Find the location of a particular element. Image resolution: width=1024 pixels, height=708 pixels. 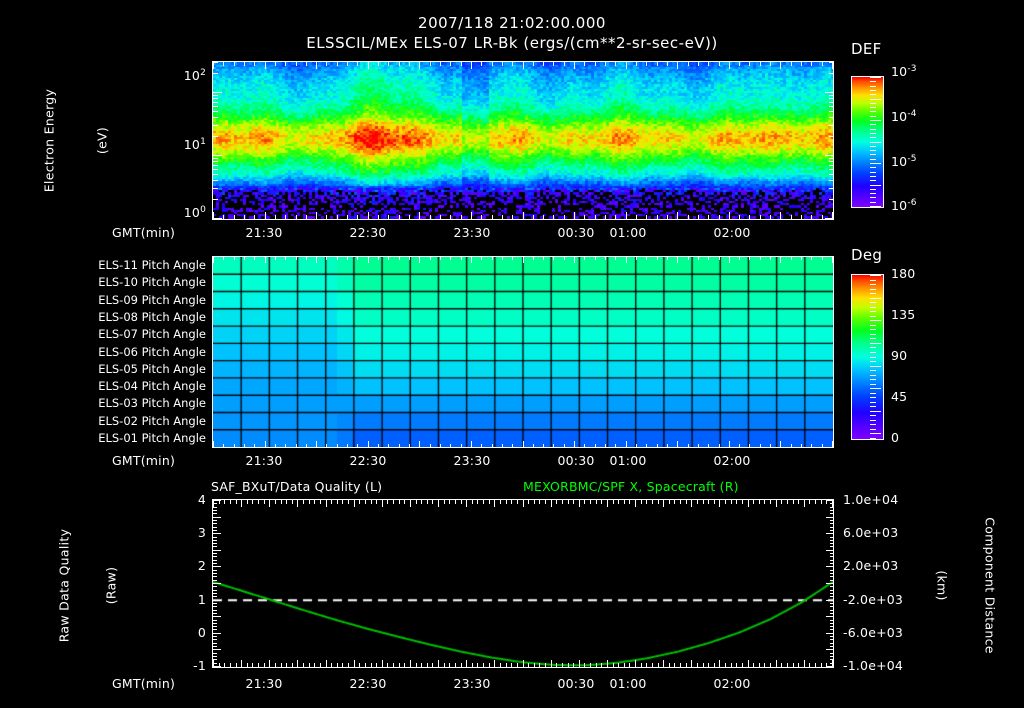

def-tick-0-mantissa: 10 is located at coordinates (899, 72).